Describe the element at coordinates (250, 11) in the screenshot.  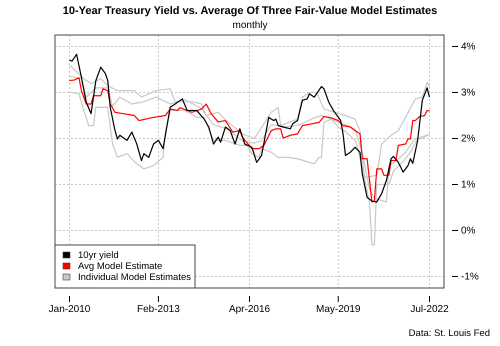
I see `chart-title: 10-Year Treasury Yield vs. Average Of Three Fair-Value Model Estimates` at that location.